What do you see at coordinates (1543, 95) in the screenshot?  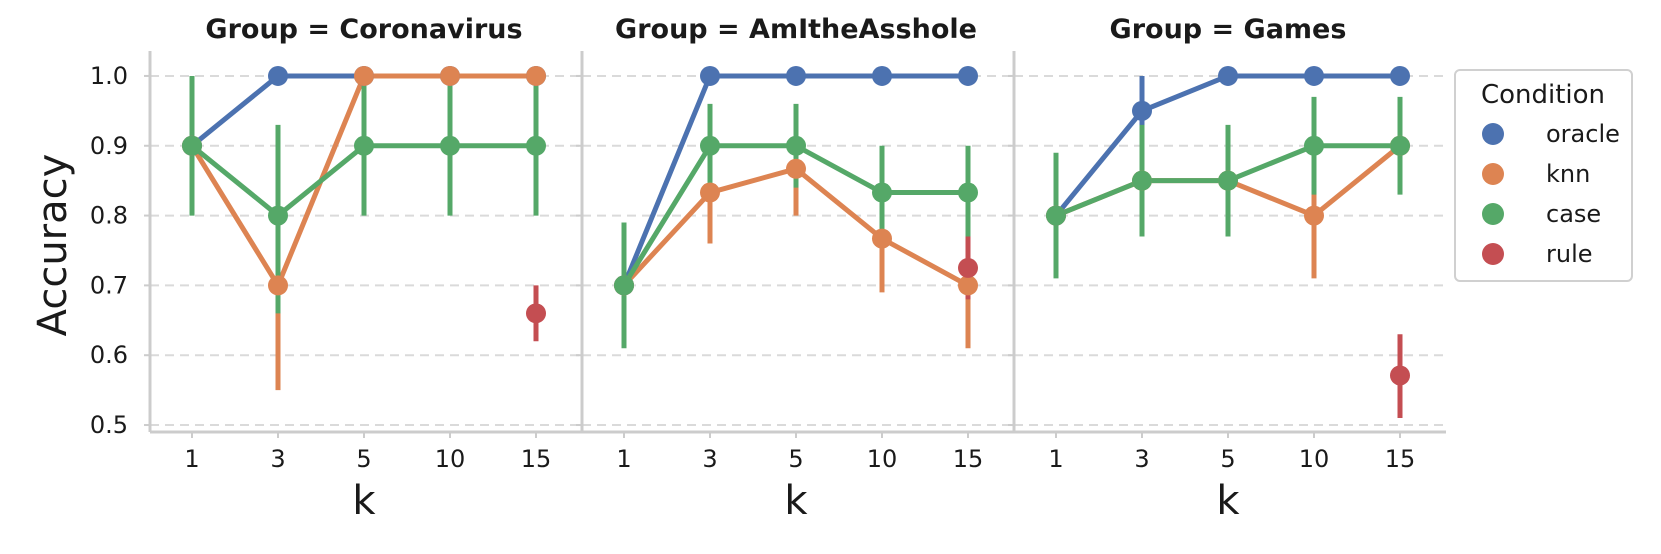 I see `legend-title: Condition` at bounding box center [1543, 95].